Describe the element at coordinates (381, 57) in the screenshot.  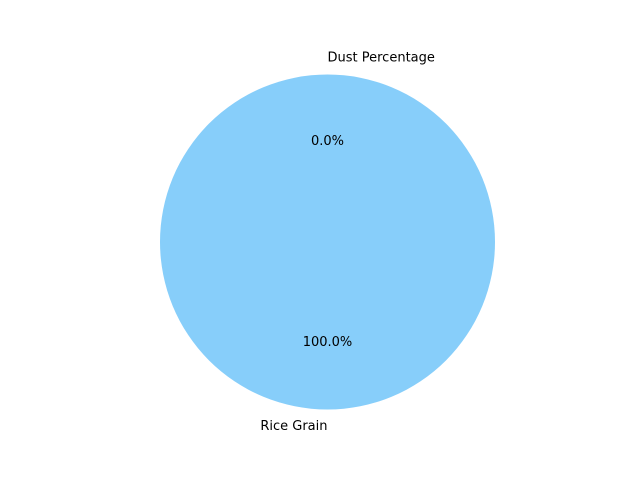
I see `slice-label-dust-percentage: Dust Percentage` at that location.